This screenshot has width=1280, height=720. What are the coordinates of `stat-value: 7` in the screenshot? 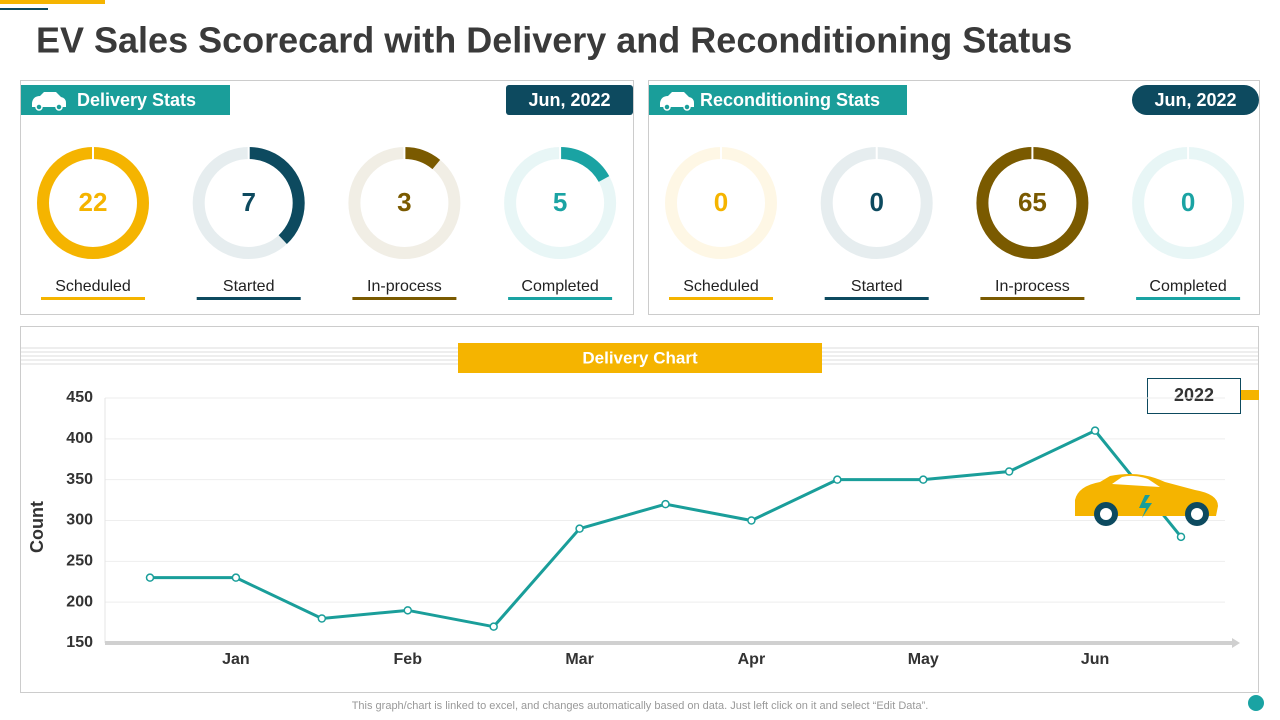 It's located at (248, 202).